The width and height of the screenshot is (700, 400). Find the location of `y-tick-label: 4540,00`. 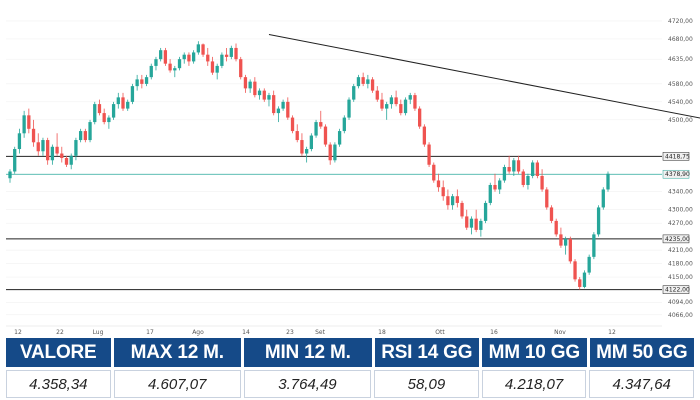

y-tick-label: 4540,00 is located at coordinates (680, 102).